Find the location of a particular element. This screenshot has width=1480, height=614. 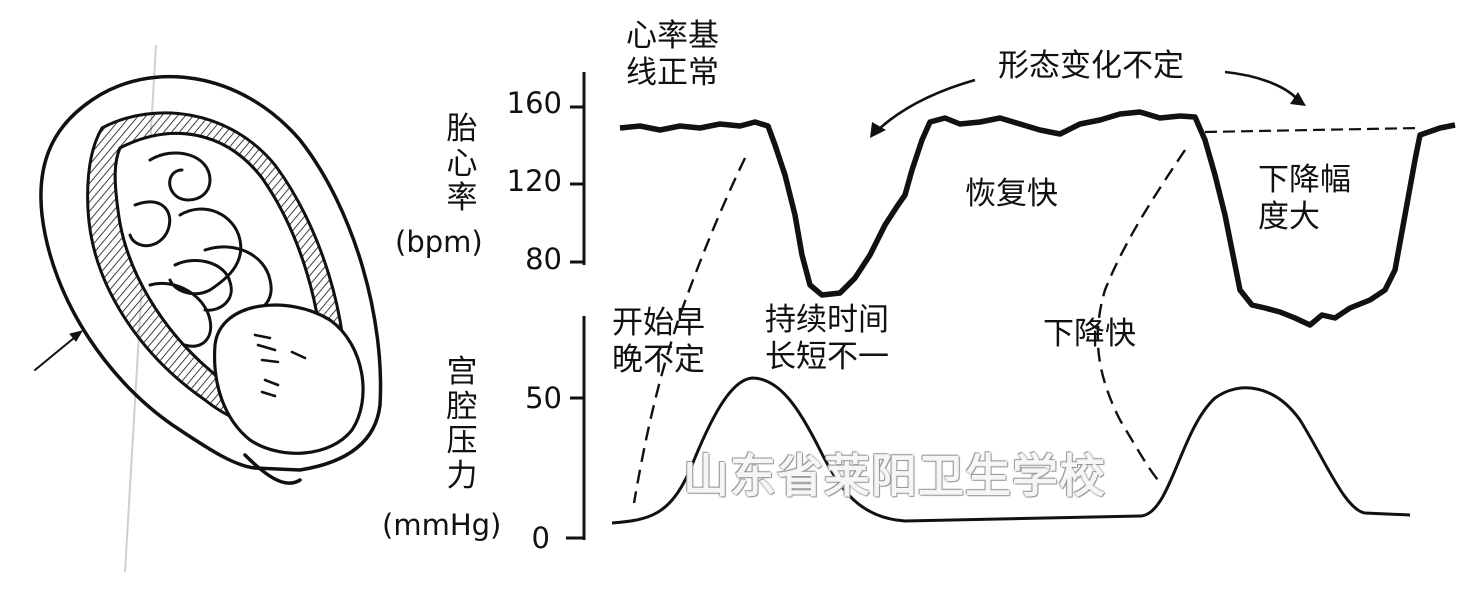

fhr-tick-80: 80 is located at coordinates (543, 259).